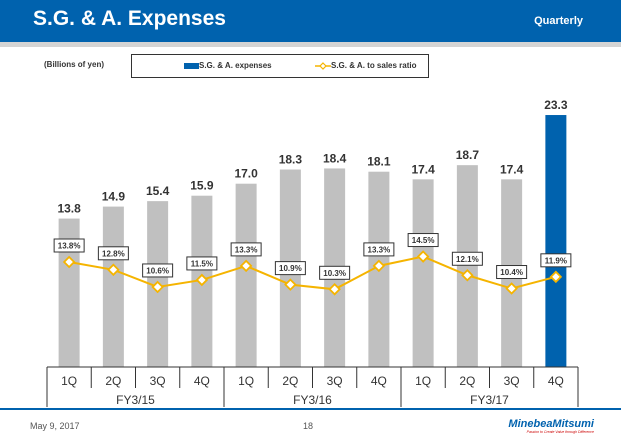  What do you see at coordinates (291, 160) in the screenshot?
I see `bar-value-label: 18.3` at bounding box center [291, 160].